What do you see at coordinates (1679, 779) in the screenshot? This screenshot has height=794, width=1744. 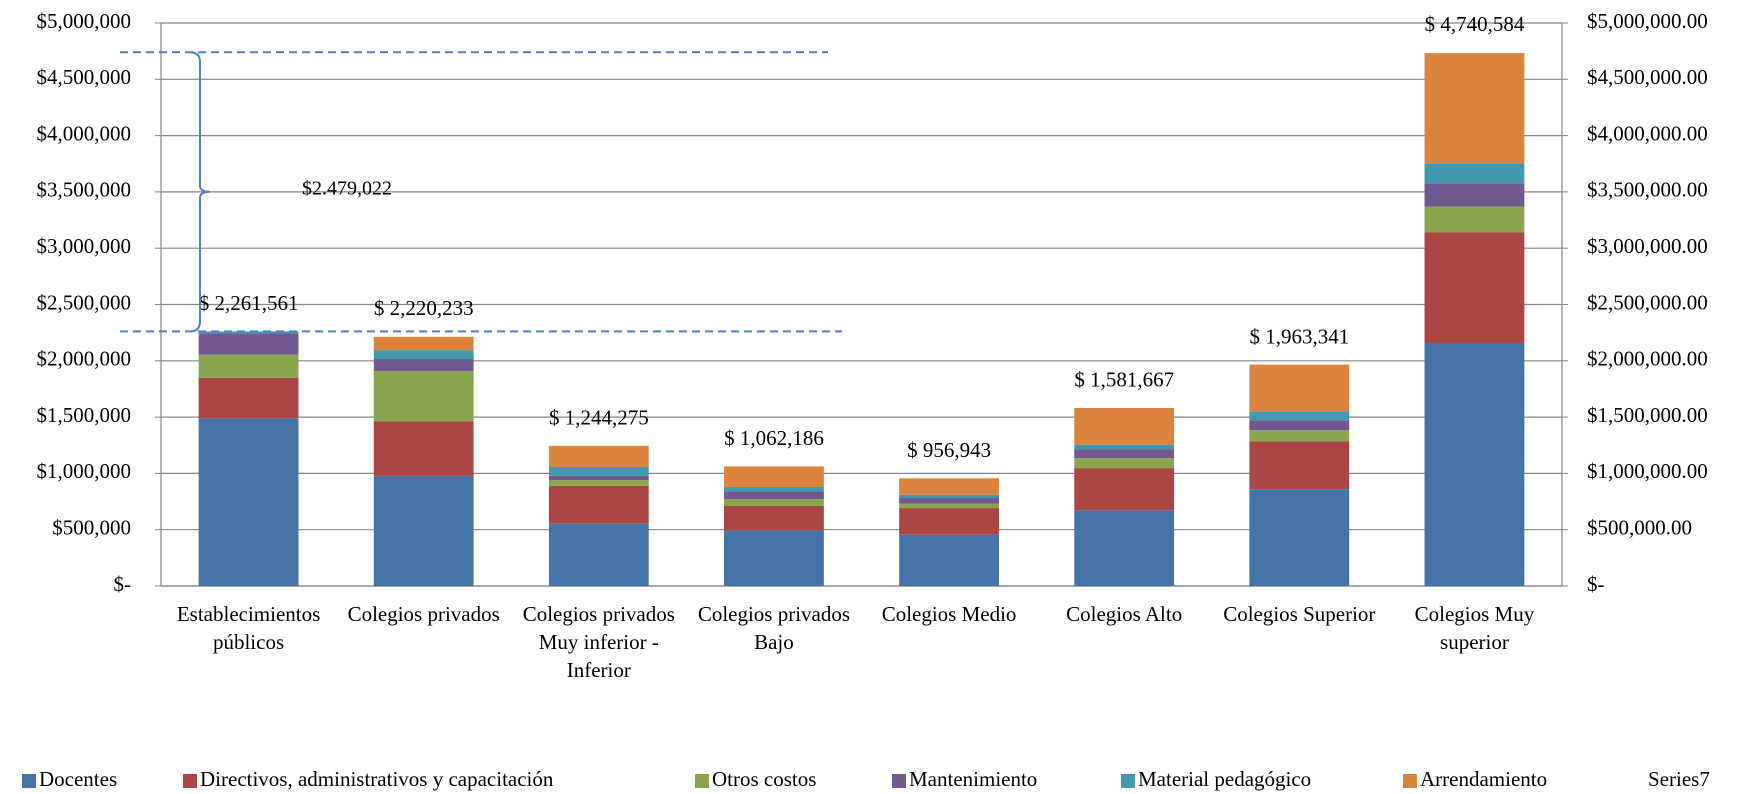 I see `legend-label: Series7` at bounding box center [1679, 779].